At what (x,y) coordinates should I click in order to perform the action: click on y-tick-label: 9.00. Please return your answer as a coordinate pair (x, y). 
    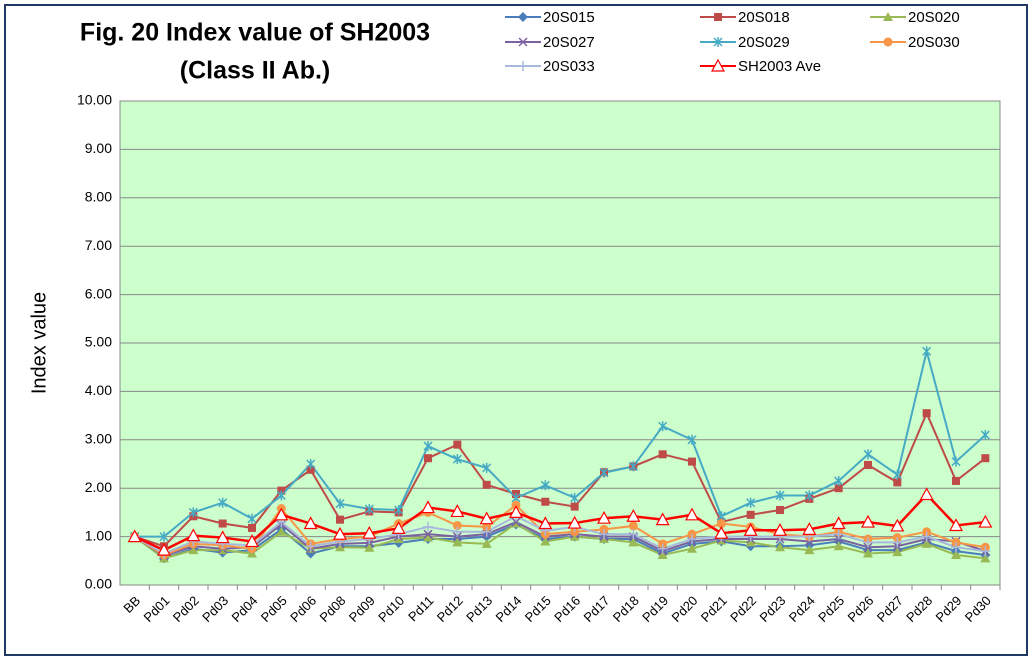
    Looking at the image, I should click on (98, 148).